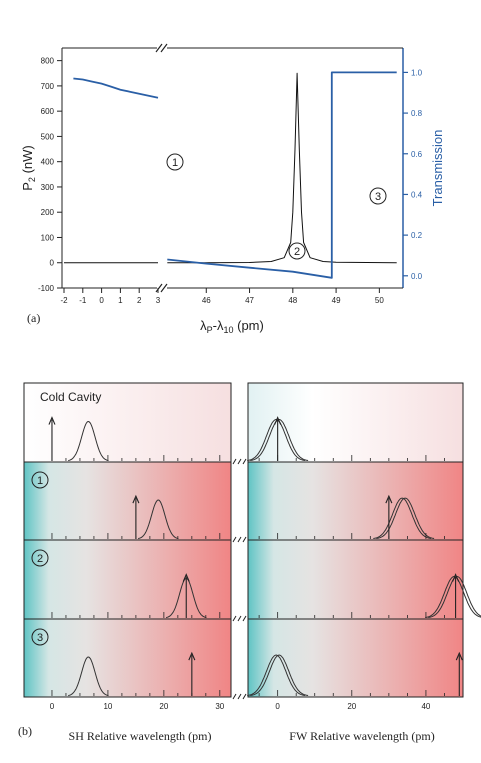  Describe the element at coordinates (48, 187) in the screenshot. I see `y-tick-label: 300` at that location.